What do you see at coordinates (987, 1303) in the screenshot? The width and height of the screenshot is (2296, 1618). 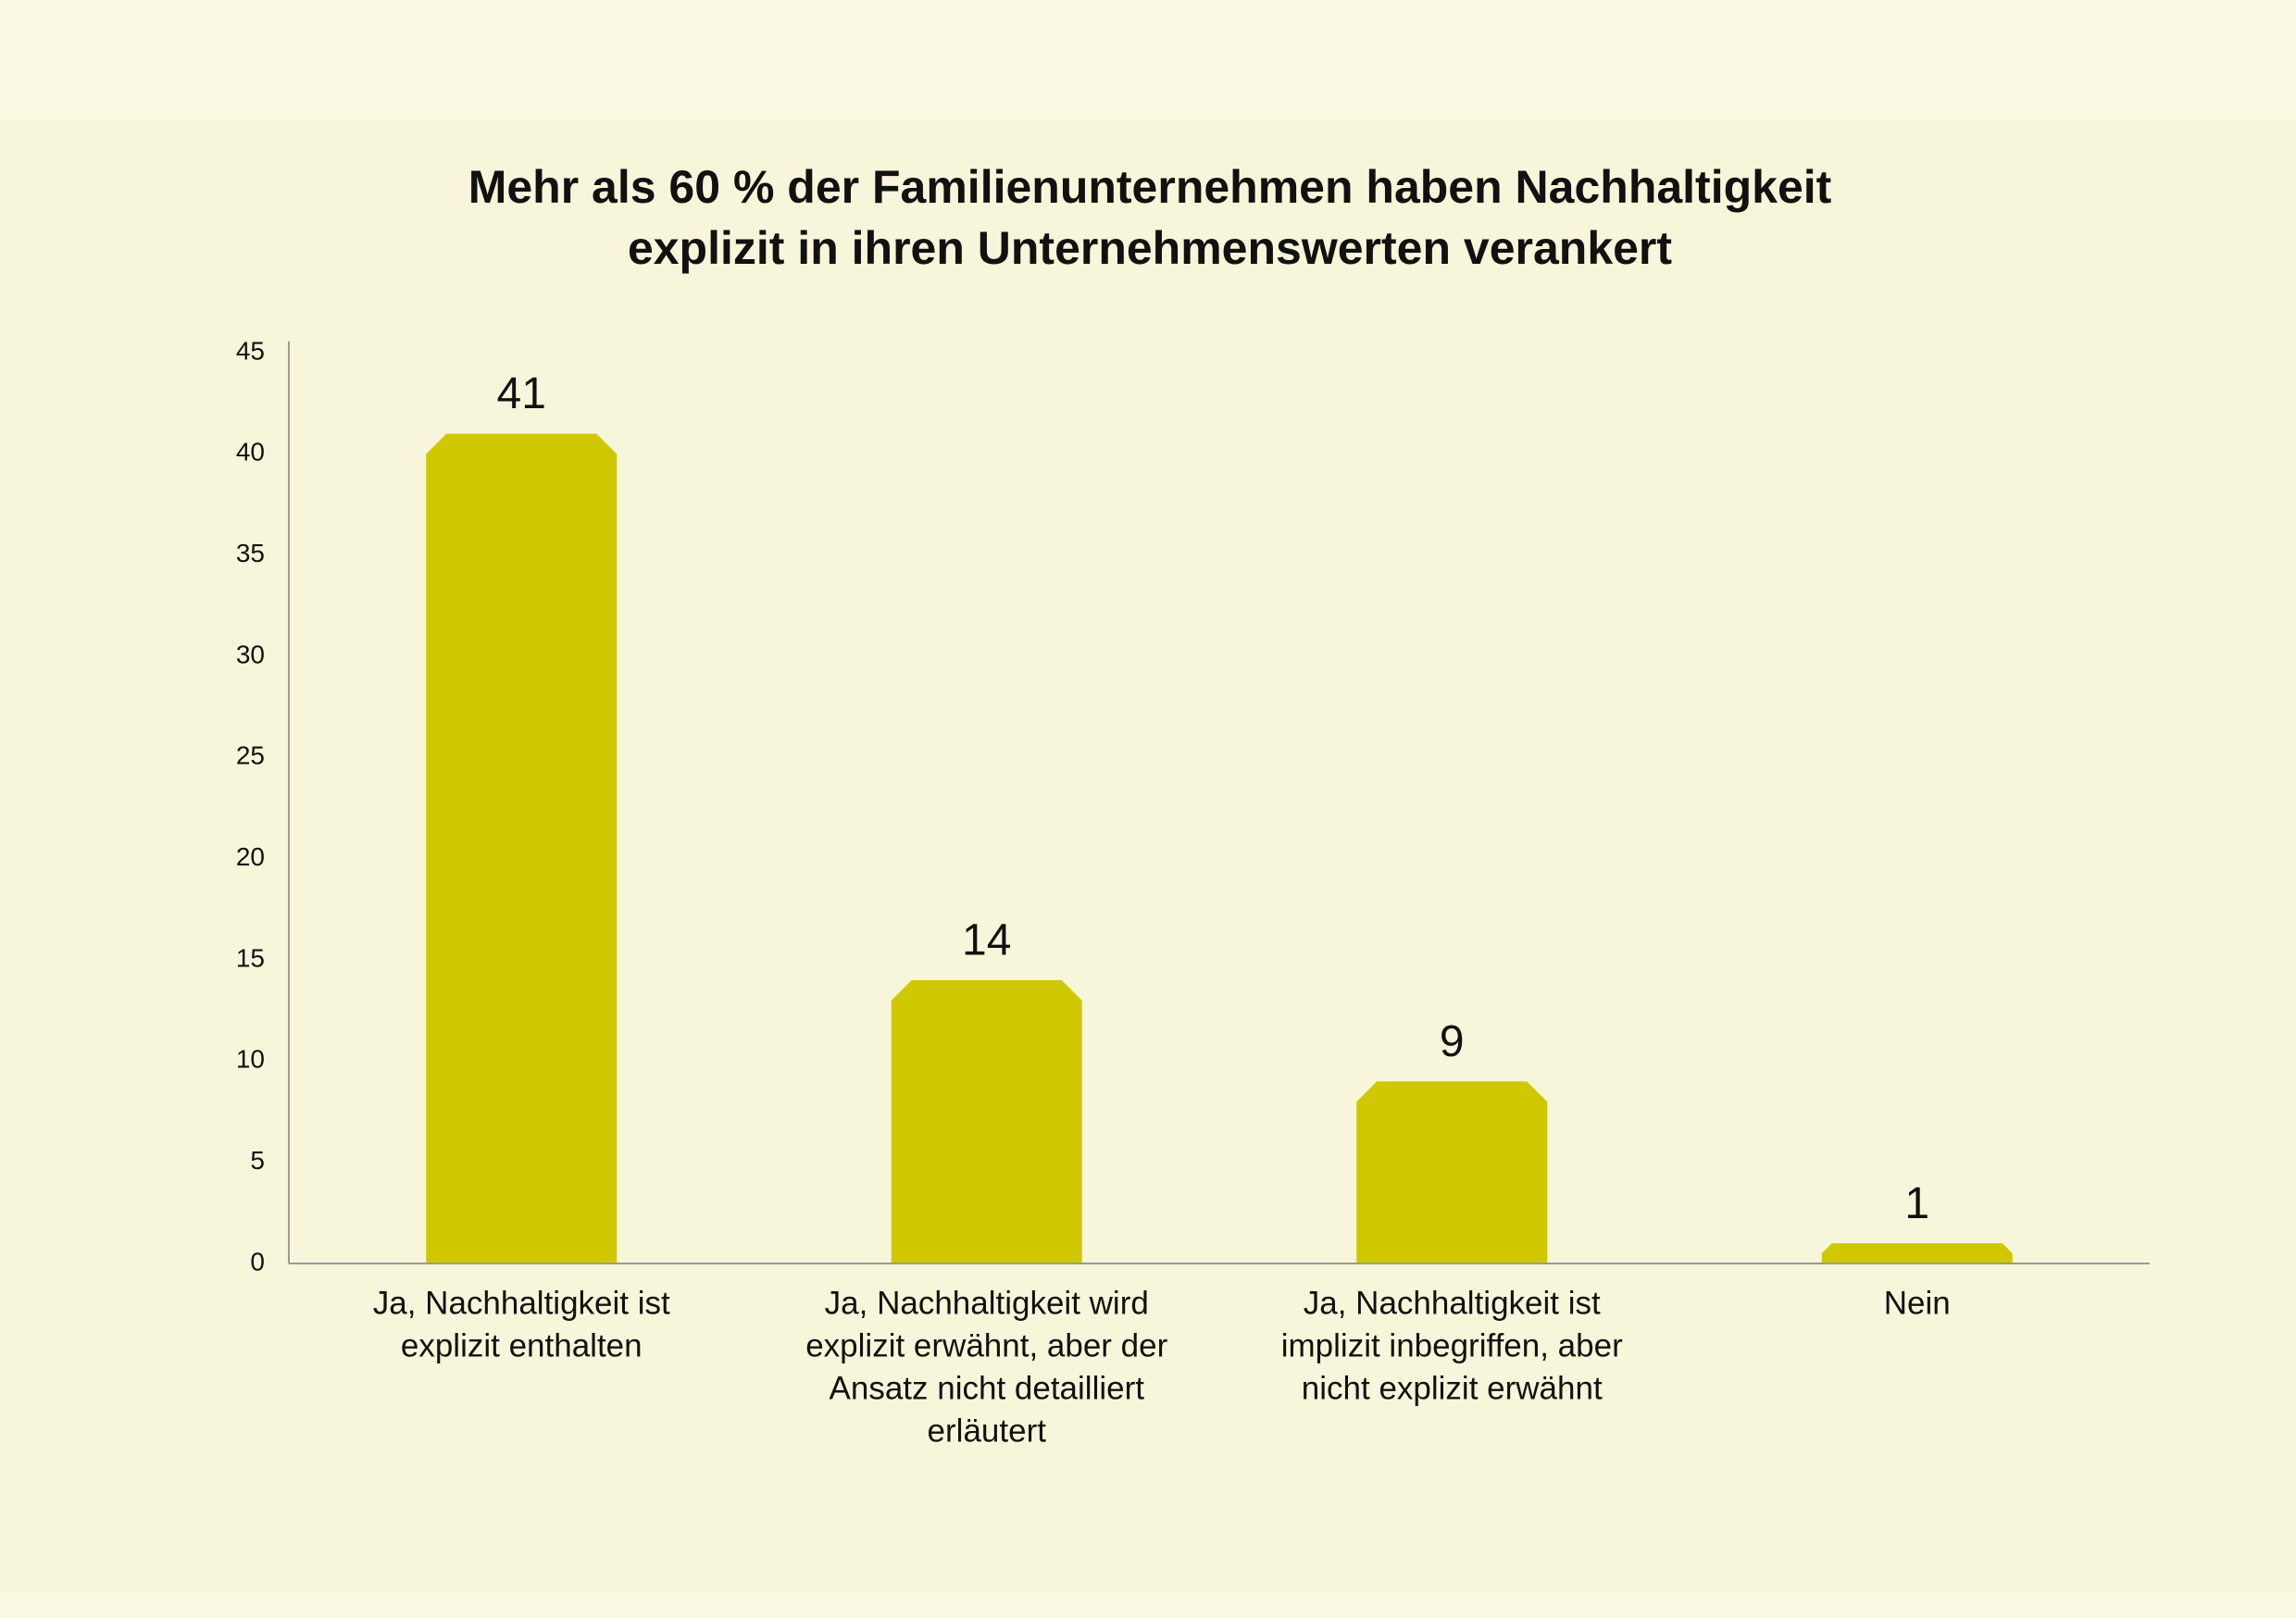 I see `x-tick-label: Ja, Nachhaltigkeit wird` at bounding box center [987, 1303].